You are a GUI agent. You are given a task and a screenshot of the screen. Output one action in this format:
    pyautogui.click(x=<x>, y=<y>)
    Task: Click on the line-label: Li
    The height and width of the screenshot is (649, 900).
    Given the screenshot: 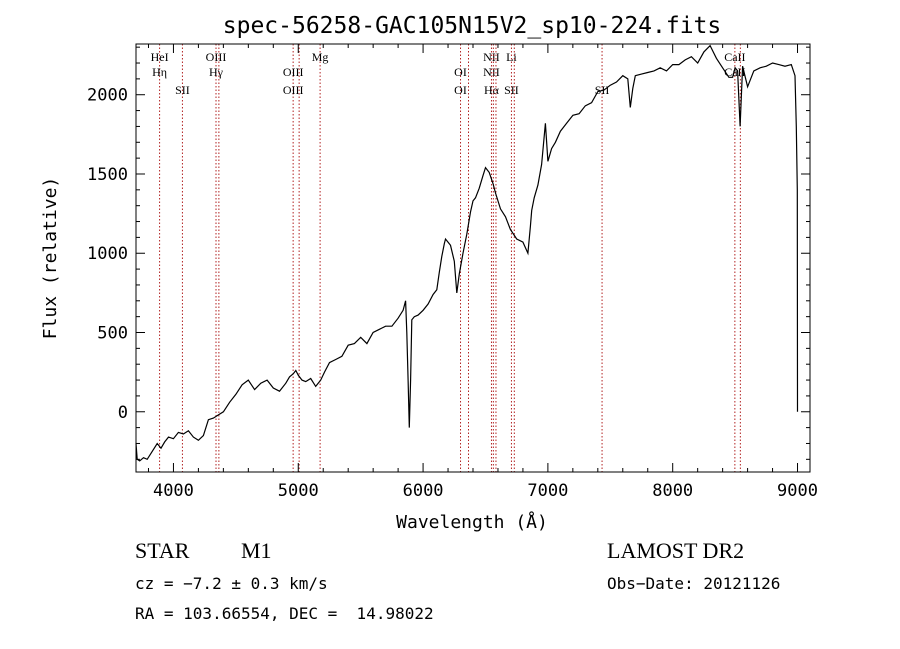 What is the action you would take?
    pyautogui.click(x=511, y=57)
    